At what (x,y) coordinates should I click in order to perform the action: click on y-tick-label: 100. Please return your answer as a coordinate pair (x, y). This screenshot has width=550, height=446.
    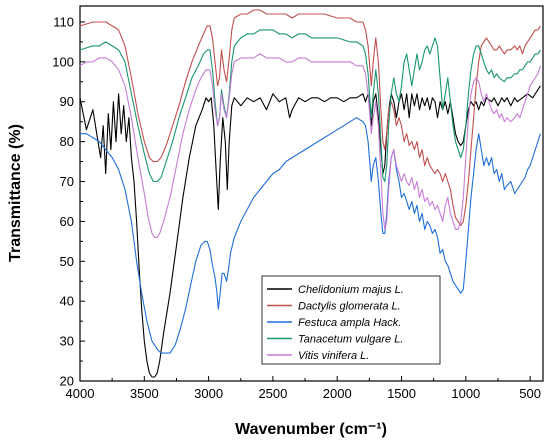
    Looking at the image, I should click on (63, 61).